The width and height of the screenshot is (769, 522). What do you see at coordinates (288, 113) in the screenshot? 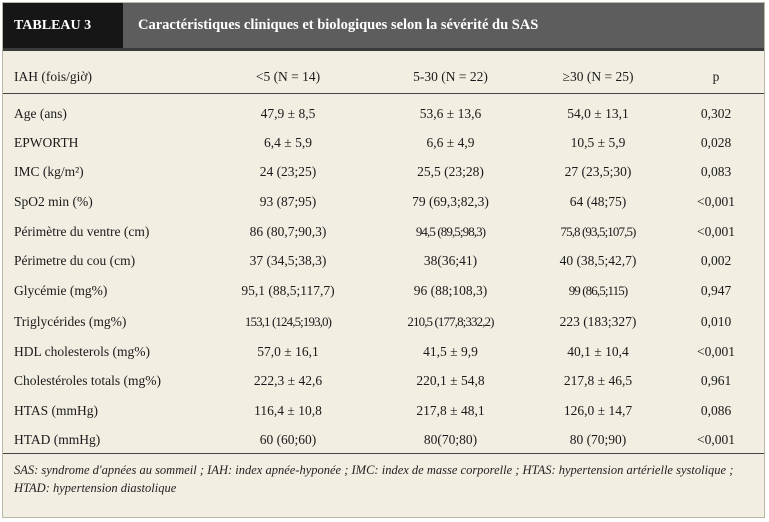
I see `cell-lt5: 47,9 ± 8,5` at bounding box center [288, 113].